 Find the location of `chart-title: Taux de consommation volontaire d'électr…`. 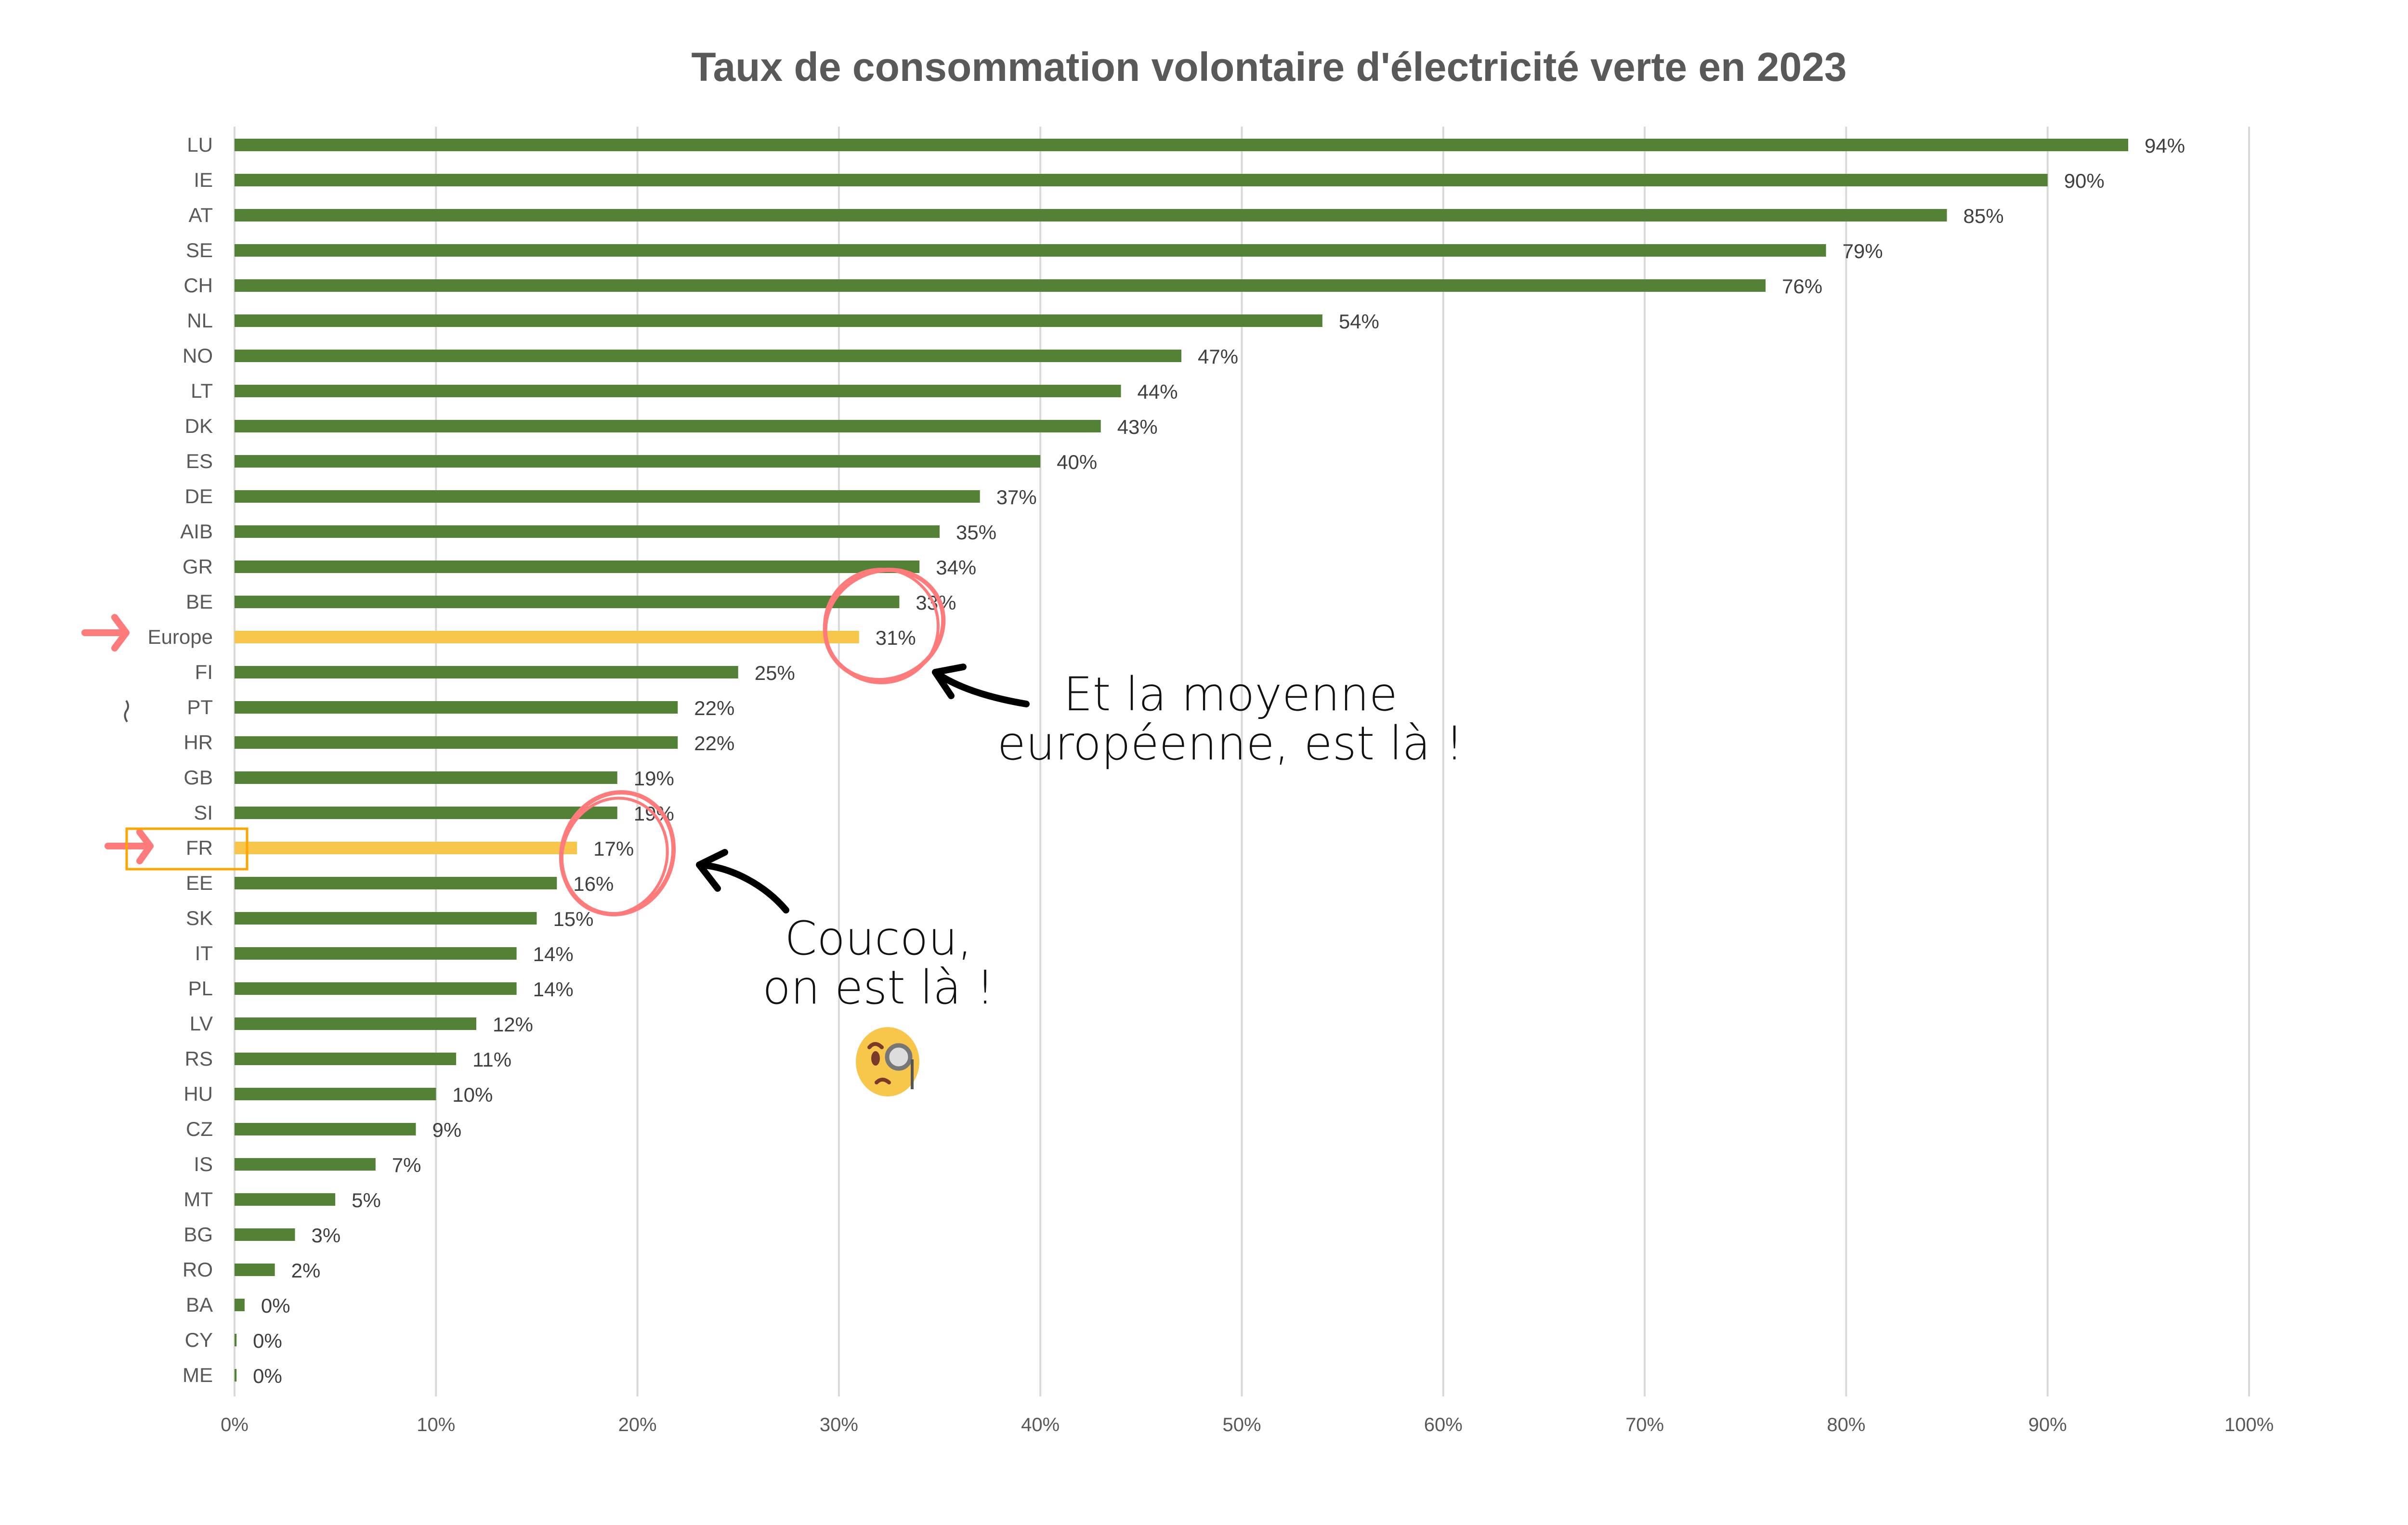

chart-title: Taux de consommation volontaire d'électr… is located at coordinates (1268, 67).